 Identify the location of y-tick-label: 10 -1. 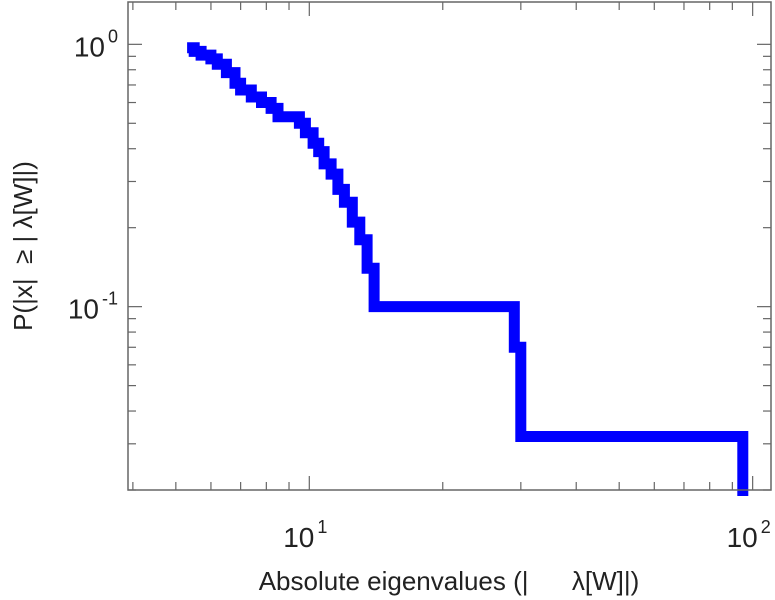
(93, 307).